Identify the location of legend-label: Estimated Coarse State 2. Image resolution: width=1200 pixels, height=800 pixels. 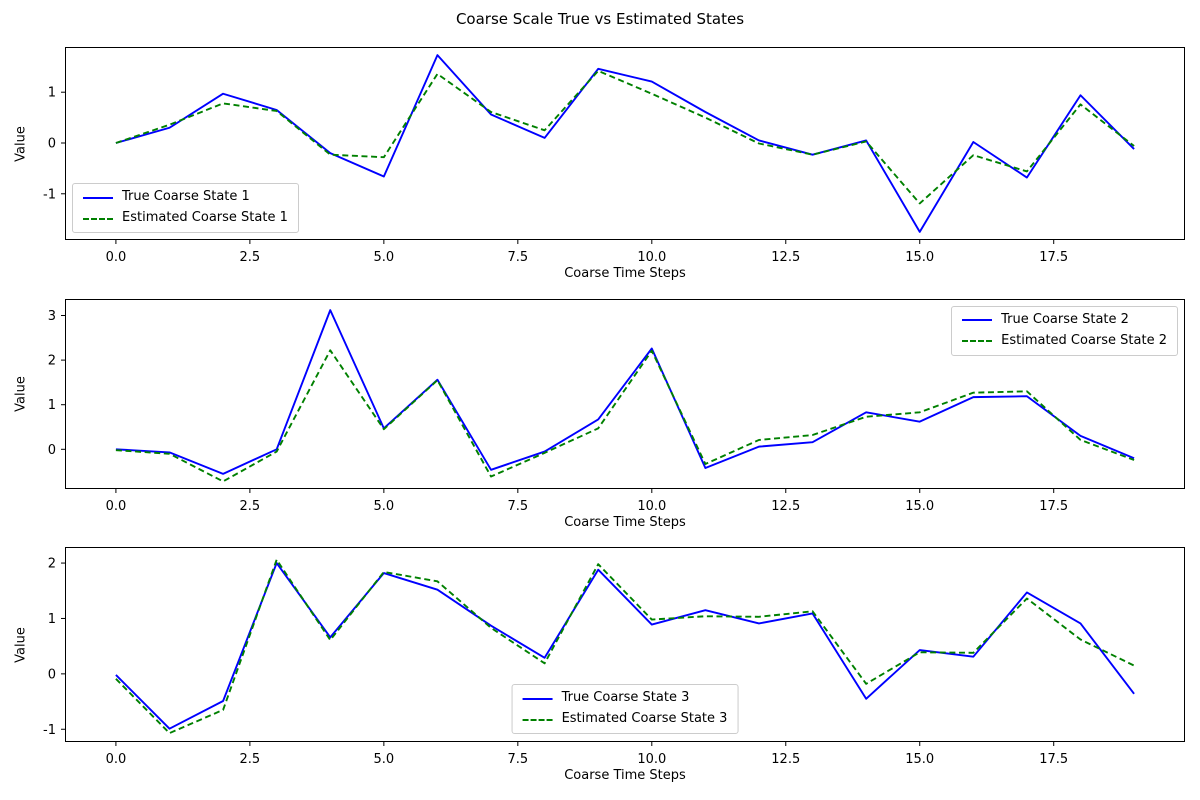
(1084, 340).